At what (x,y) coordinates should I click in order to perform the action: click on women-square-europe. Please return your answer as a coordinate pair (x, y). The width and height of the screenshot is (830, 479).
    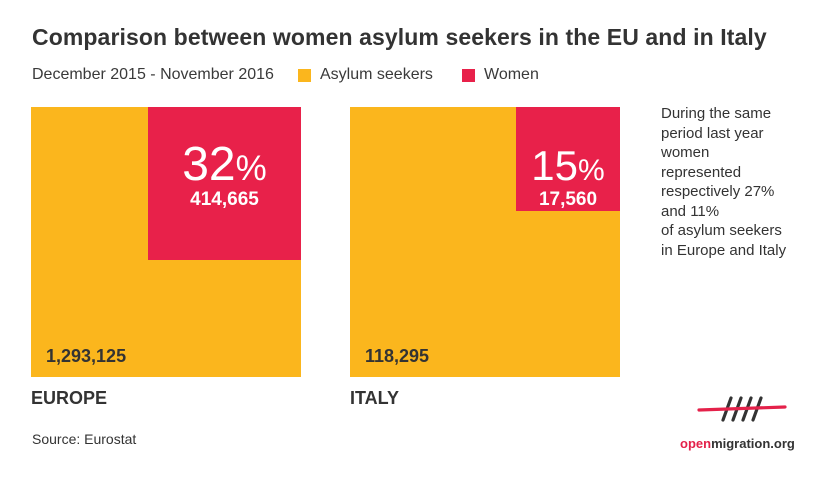
    Looking at the image, I should click on (224, 183).